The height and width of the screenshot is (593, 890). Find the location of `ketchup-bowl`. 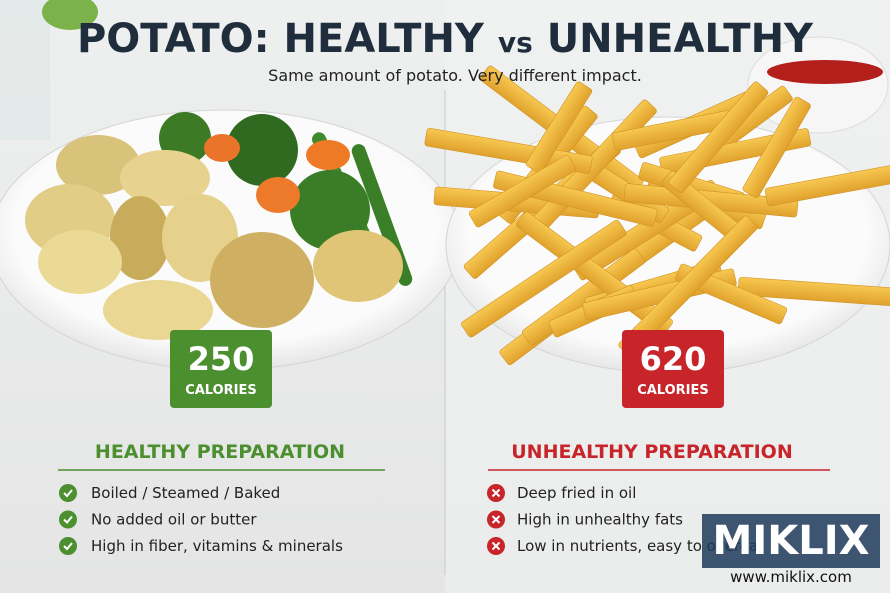

ketchup-bowl is located at coordinates (818, 85).